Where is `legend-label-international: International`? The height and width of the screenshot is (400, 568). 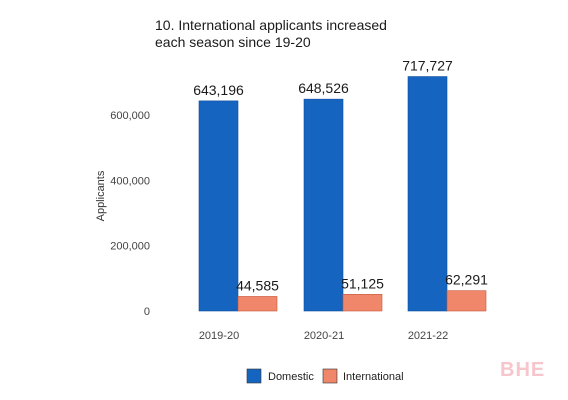
legend-label-international: International is located at coordinates (373, 377).